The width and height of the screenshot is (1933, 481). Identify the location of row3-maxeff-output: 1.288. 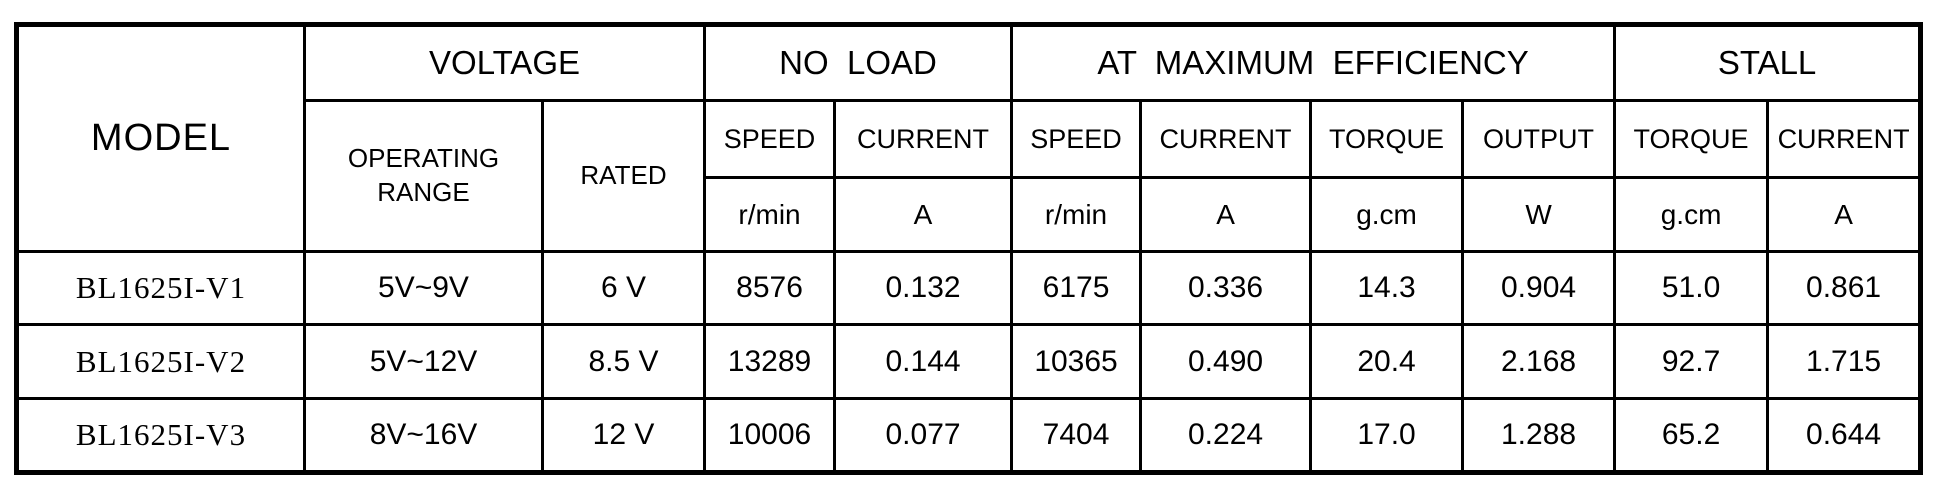
(1539, 435).